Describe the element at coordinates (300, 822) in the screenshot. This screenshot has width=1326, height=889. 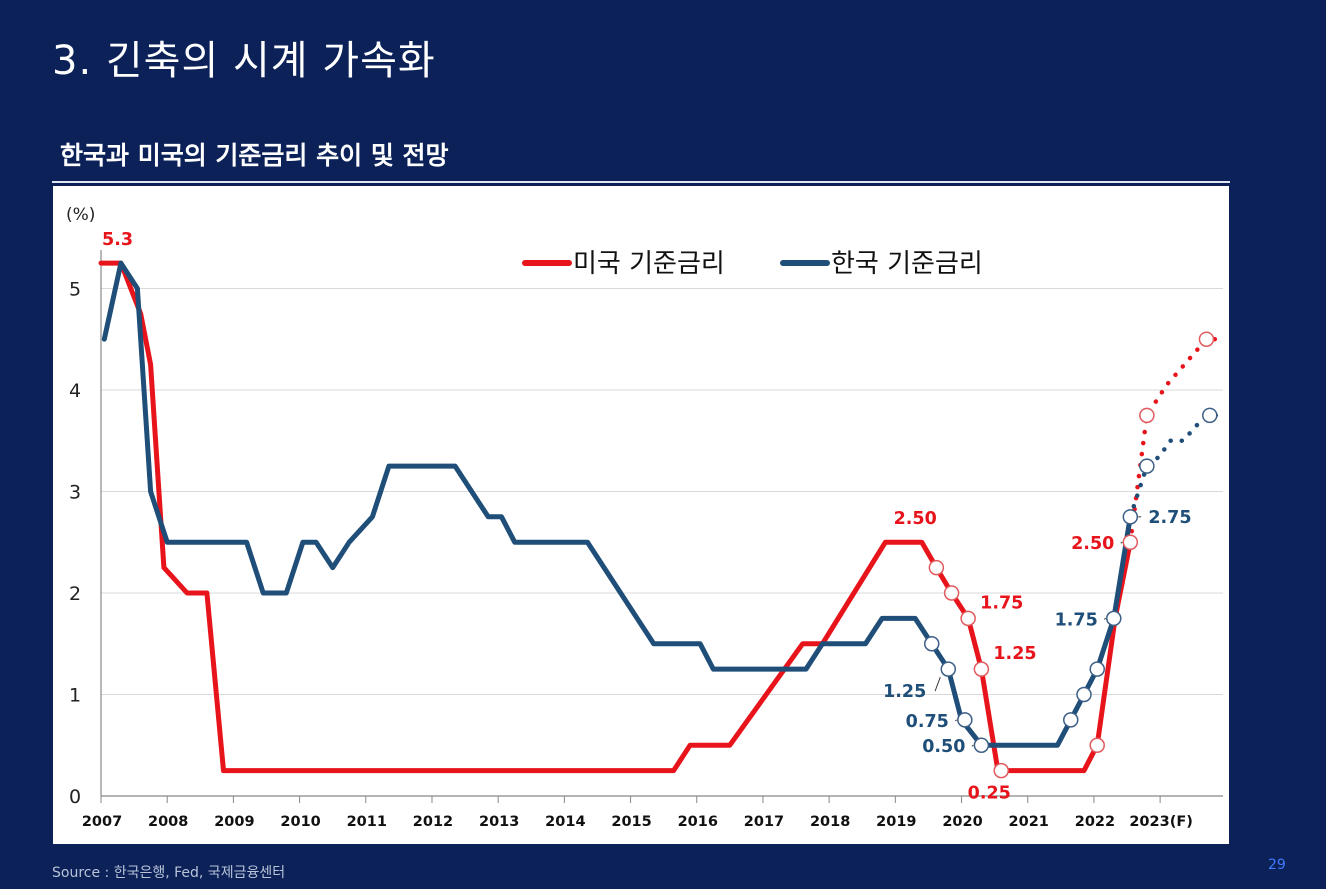
I see `x-tick-label: 2010` at that location.